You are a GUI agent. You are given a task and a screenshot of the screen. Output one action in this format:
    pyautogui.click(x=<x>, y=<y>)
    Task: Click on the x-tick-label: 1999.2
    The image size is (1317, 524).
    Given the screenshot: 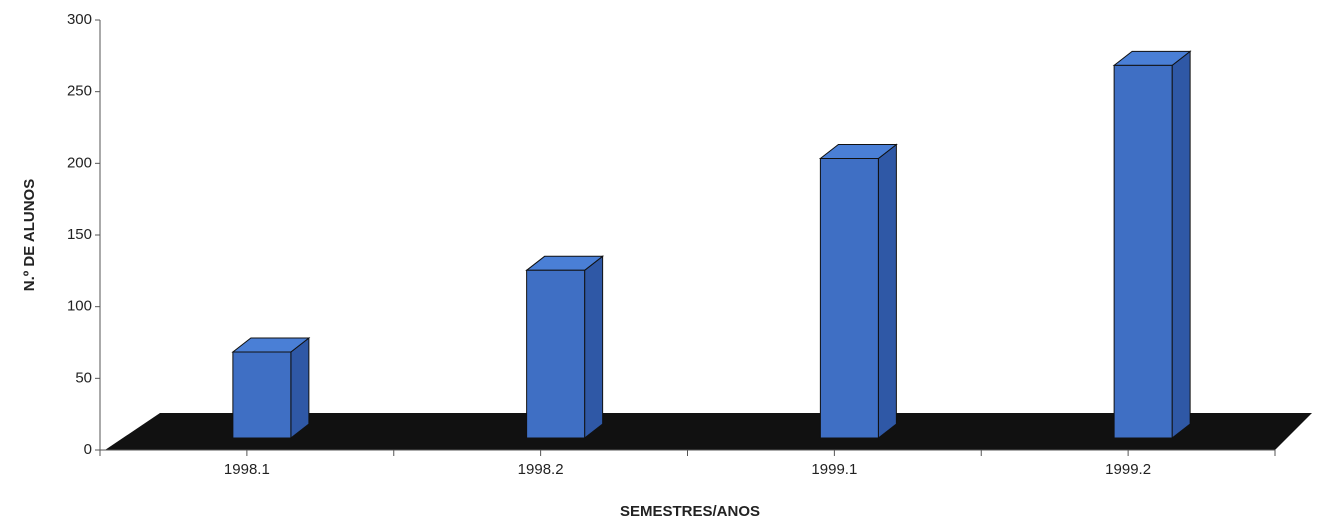 What is the action you would take?
    pyautogui.click(x=1128, y=469)
    